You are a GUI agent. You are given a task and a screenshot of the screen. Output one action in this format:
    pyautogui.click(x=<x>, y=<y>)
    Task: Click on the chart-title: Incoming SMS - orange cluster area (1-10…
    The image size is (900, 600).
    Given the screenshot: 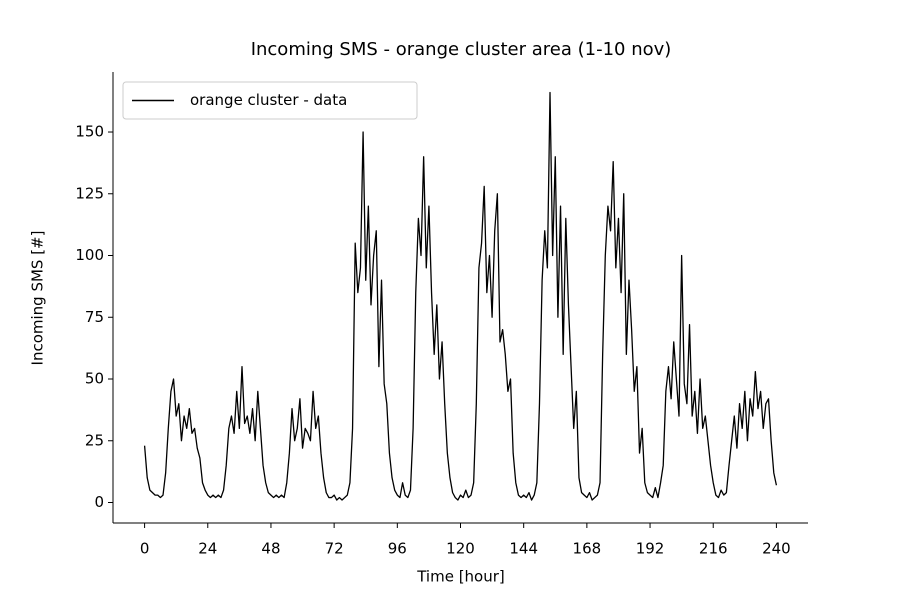 What is the action you would take?
    pyautogui.click(x=461, y=49)
    